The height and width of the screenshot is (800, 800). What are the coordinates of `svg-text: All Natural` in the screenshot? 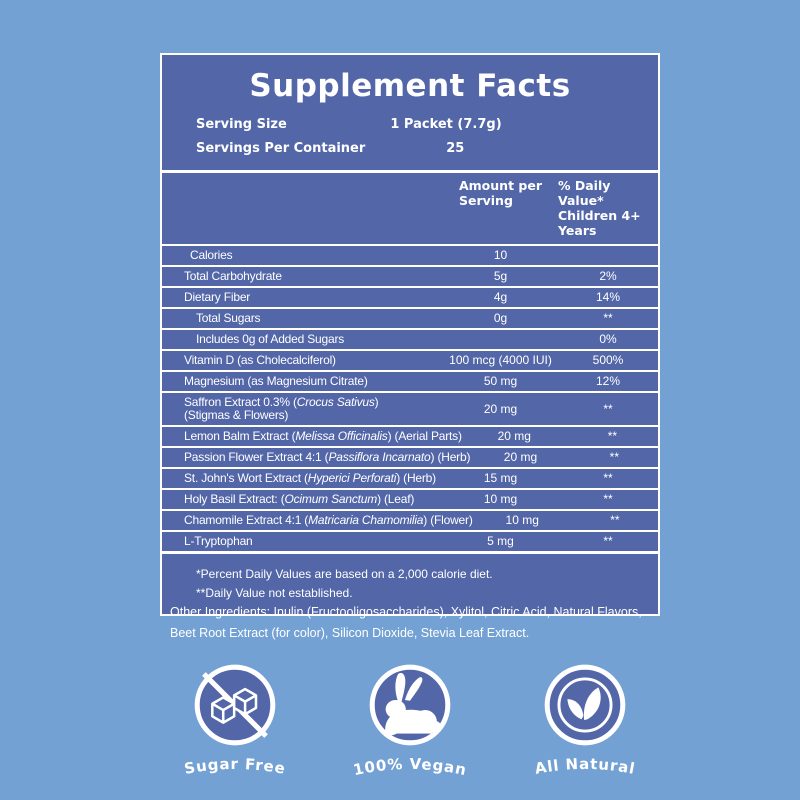 It's located at (585, 766).